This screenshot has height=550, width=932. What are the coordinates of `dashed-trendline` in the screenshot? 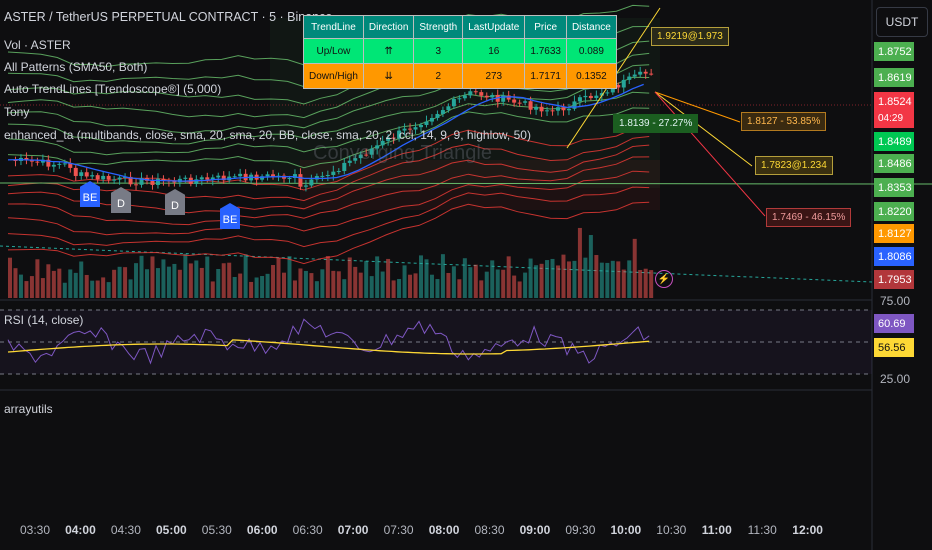 It's located at (436, 264).